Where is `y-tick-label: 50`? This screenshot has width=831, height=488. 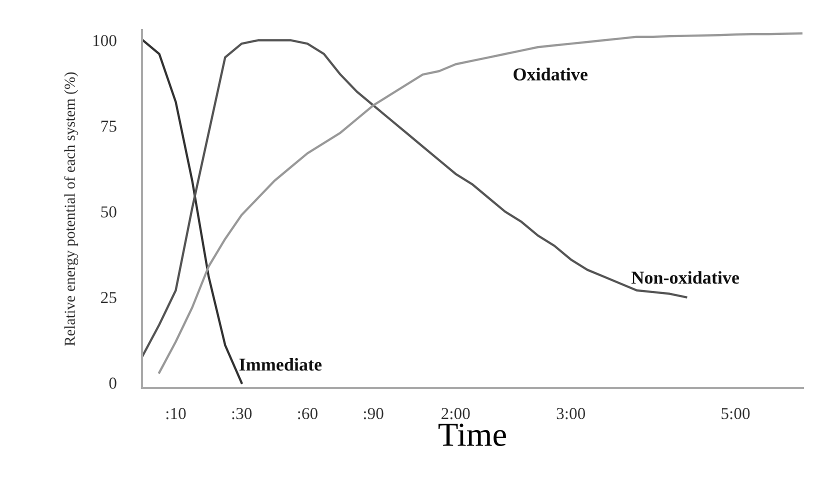
y-tick-label: 50 is located at coordinates (108, 212).